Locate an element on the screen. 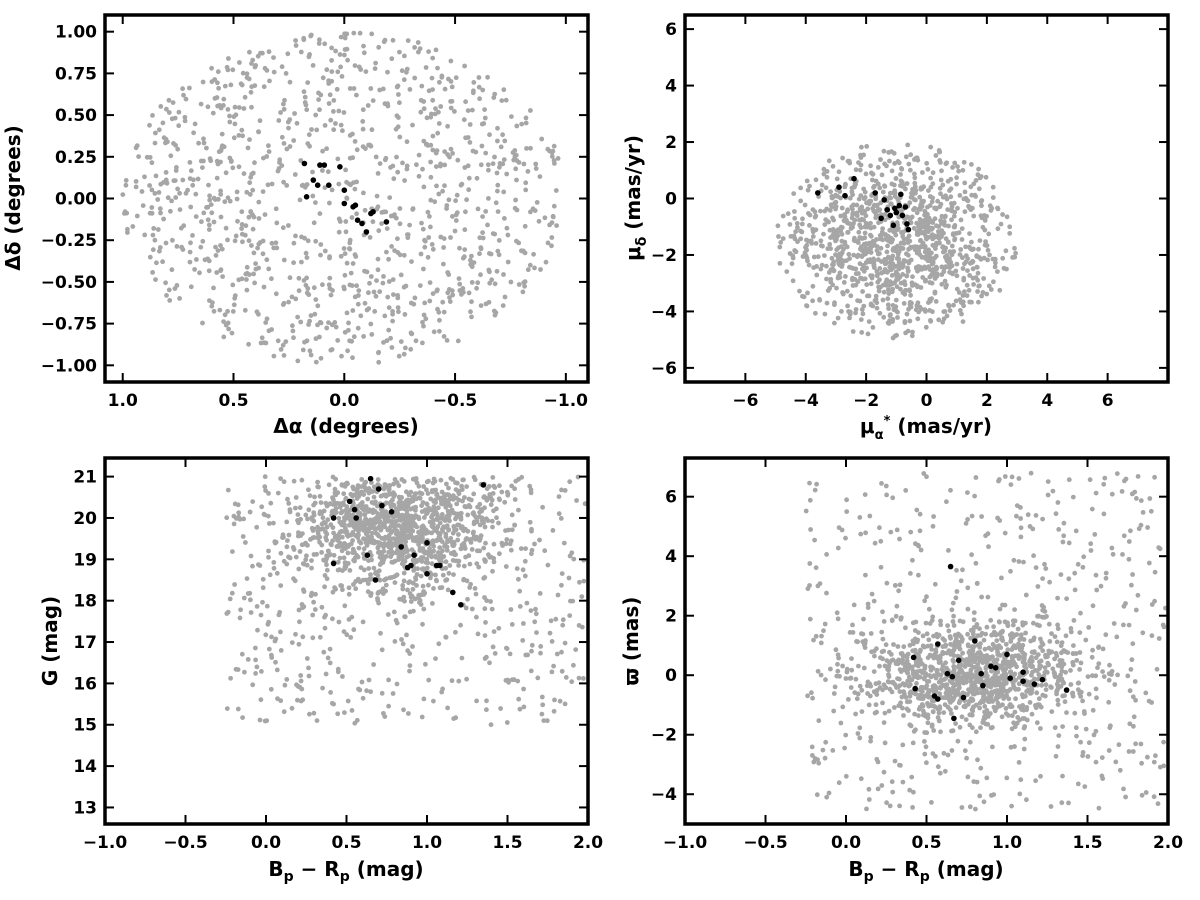 This screenshot has height=900, width=1200. y-axis-label-proper-motion: μδ (mas/yr) is located at coordinates (635, 198).